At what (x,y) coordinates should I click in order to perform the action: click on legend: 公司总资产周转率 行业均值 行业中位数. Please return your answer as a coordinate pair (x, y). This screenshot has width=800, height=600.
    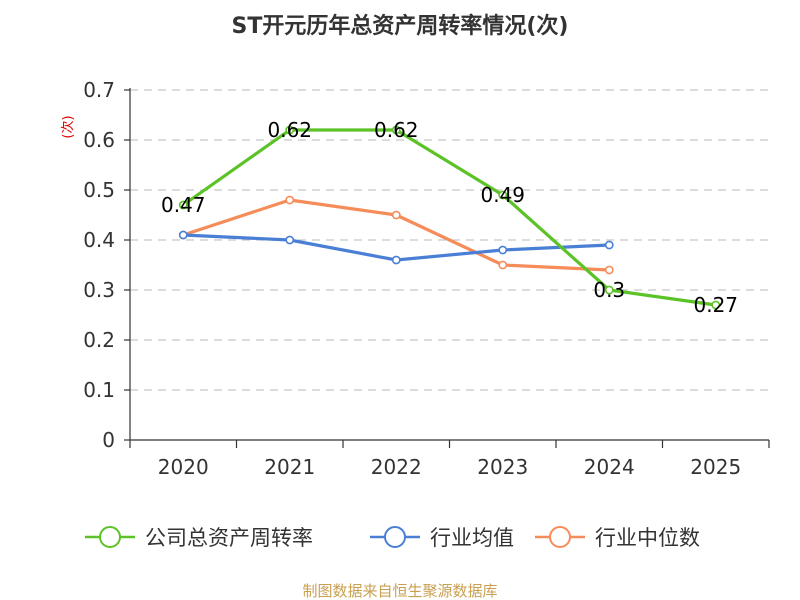
    Looking at the image, I should click on (392, 538).